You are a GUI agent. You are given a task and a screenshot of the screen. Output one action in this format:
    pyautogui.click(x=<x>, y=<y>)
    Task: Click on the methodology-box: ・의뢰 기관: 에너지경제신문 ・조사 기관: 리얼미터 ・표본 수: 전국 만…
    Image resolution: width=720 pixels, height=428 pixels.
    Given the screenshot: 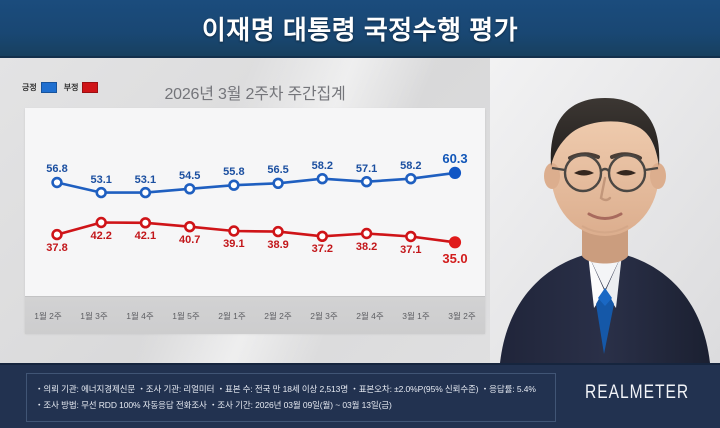 What is the action you would take?
    pyautogui.click(x=291, y=397)
    